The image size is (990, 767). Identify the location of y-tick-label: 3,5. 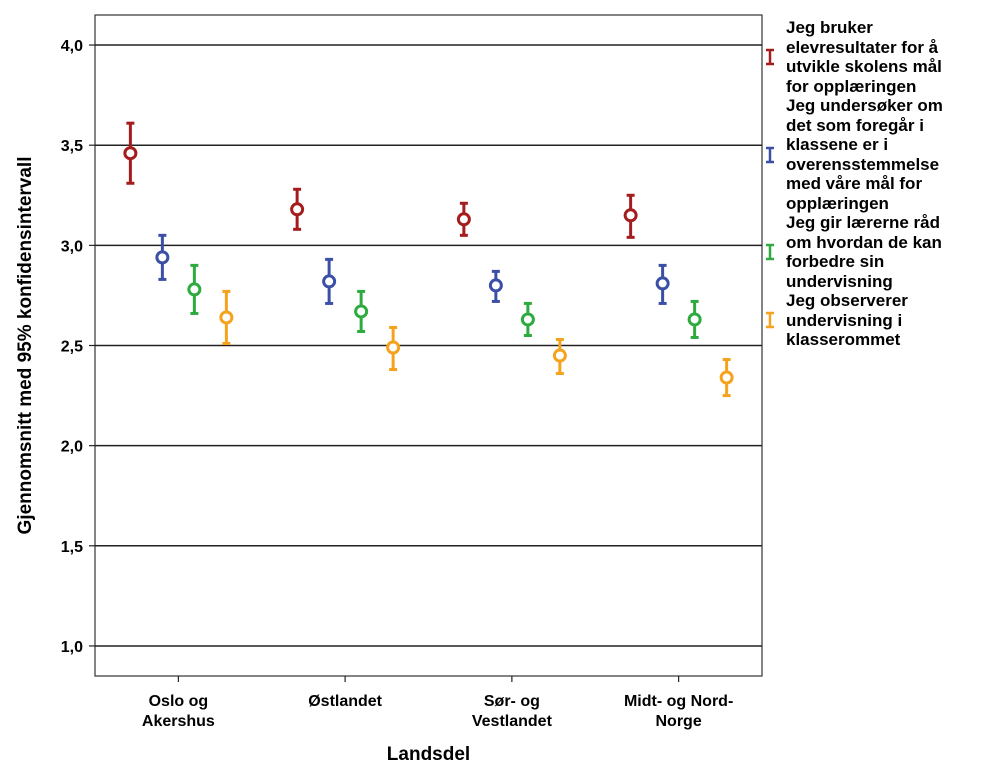
(72, 146).